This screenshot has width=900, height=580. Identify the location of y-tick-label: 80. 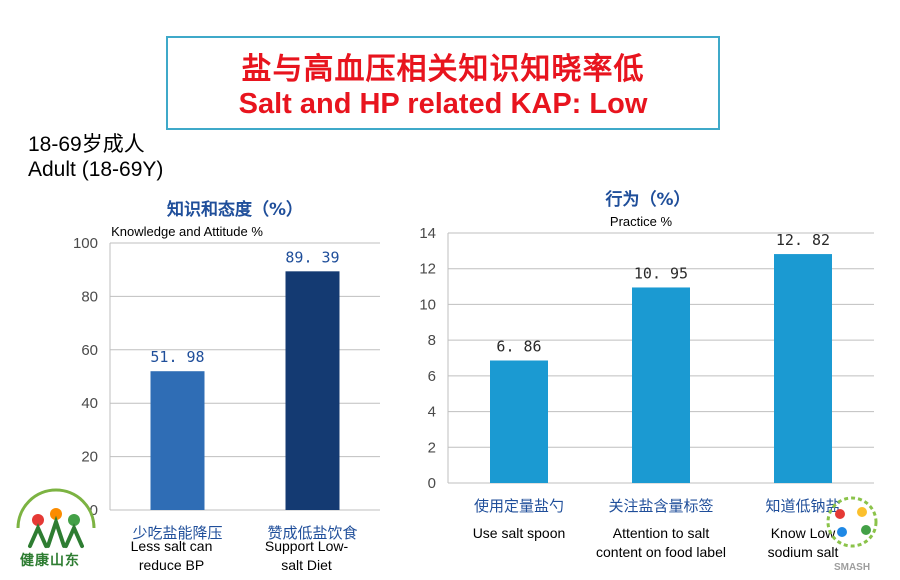
(89, 296).